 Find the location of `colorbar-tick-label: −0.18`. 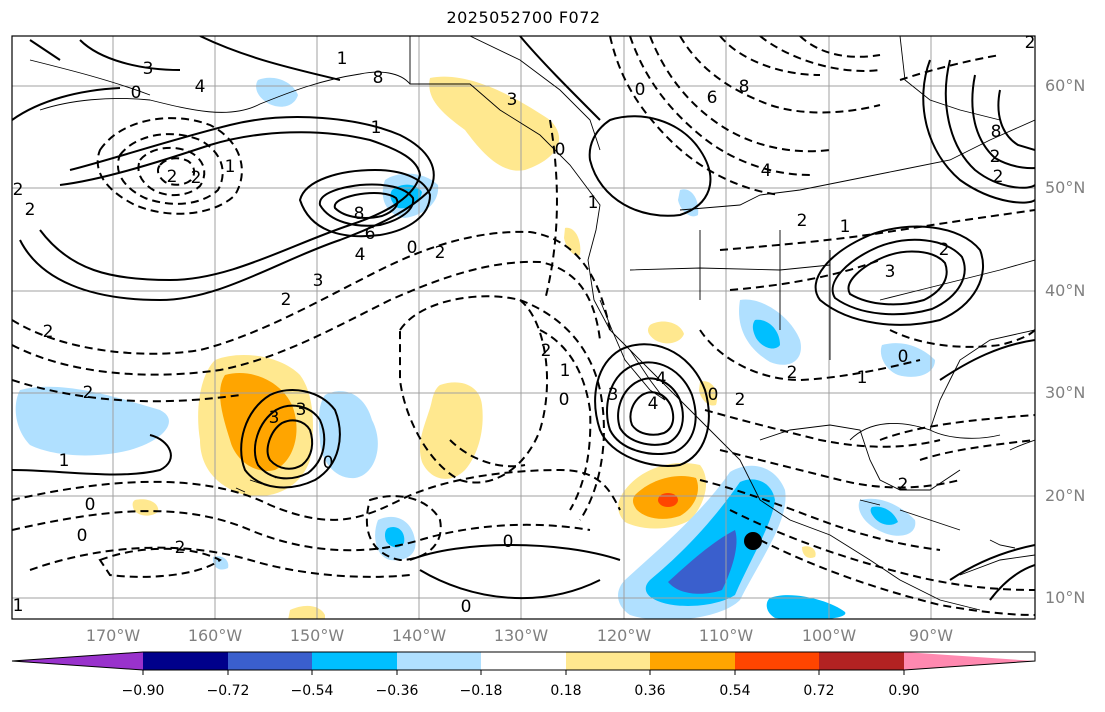

colorbar-tick-label: −0.18 is located at coordinates (481, 691).